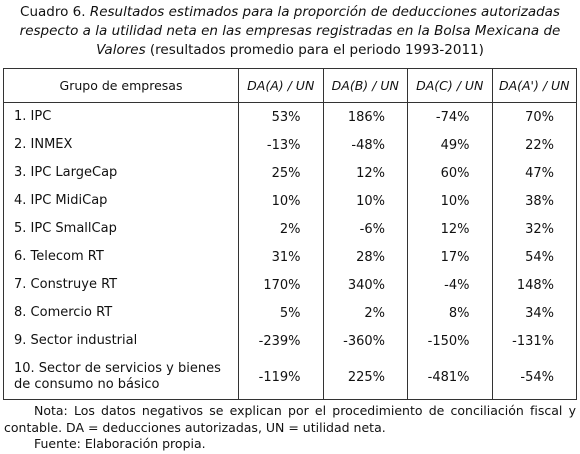 This screenshot has height=454, width=580. I want to click on table-row: 3. IPC LargeCap 25% 12% 60% 47%, so click(290, 173).